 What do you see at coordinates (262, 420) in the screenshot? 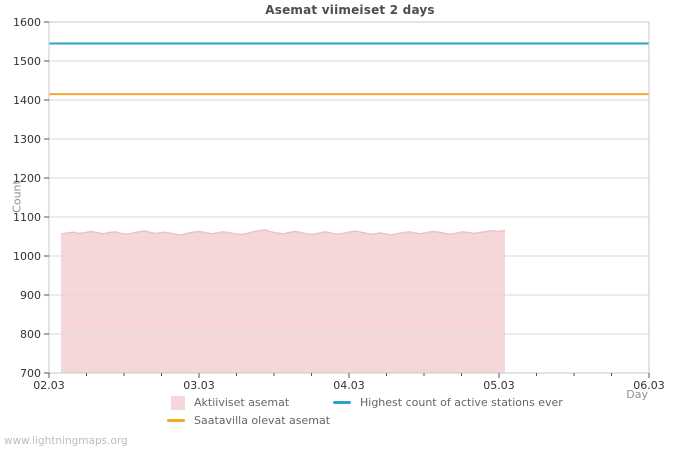
I see `legend-label-saatavilla-olevat: Saatavilla olevat asemat` at bounding box center [262, 420].